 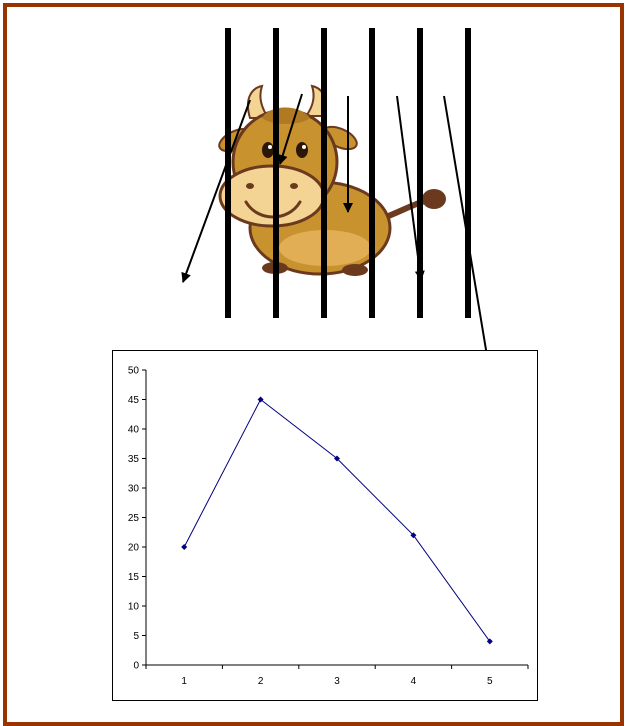 What do you see at coordinates (261, 681) in the screenshot?
I see `x-tick-label: 2` at bounding box center [261, 681].